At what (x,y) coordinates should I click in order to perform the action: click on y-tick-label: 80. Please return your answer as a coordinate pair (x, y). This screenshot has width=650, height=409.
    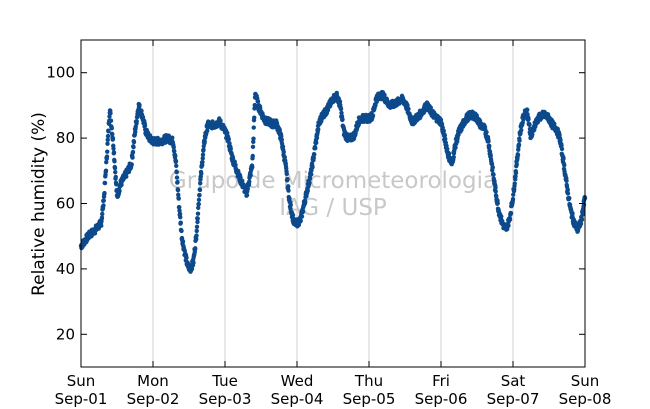
    Looking at the image, I should click on (65, 138).